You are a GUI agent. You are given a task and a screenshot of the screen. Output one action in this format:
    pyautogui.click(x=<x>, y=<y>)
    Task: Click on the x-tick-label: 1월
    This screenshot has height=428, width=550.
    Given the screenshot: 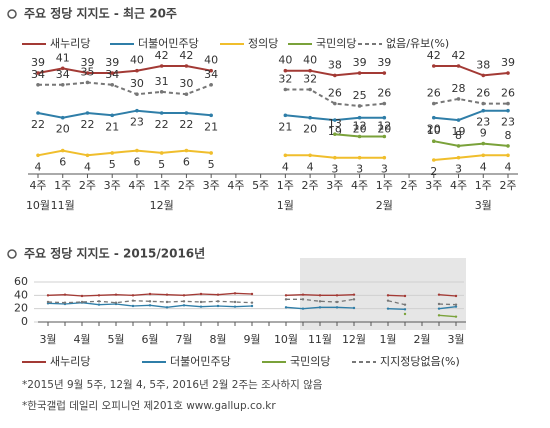 What is the action you would take?
    pyautogui.click(x=387, y=339)
    